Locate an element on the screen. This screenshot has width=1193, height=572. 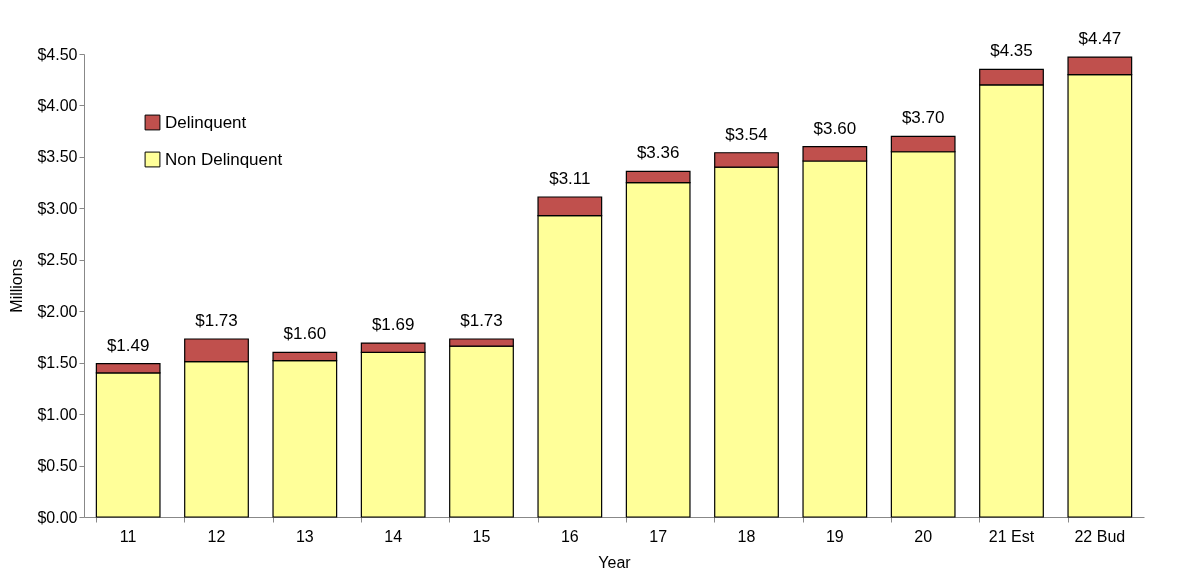
total-label: $3.60 is located at coordinates (835, 128).